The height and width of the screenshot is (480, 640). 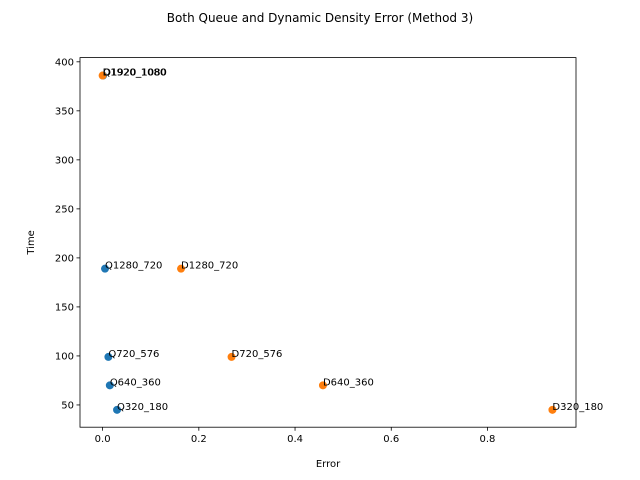 What do you see at coordinates (135, 382) in the screenshot?
I see `point-label: Q640_360` at bounding box center [135, 382].